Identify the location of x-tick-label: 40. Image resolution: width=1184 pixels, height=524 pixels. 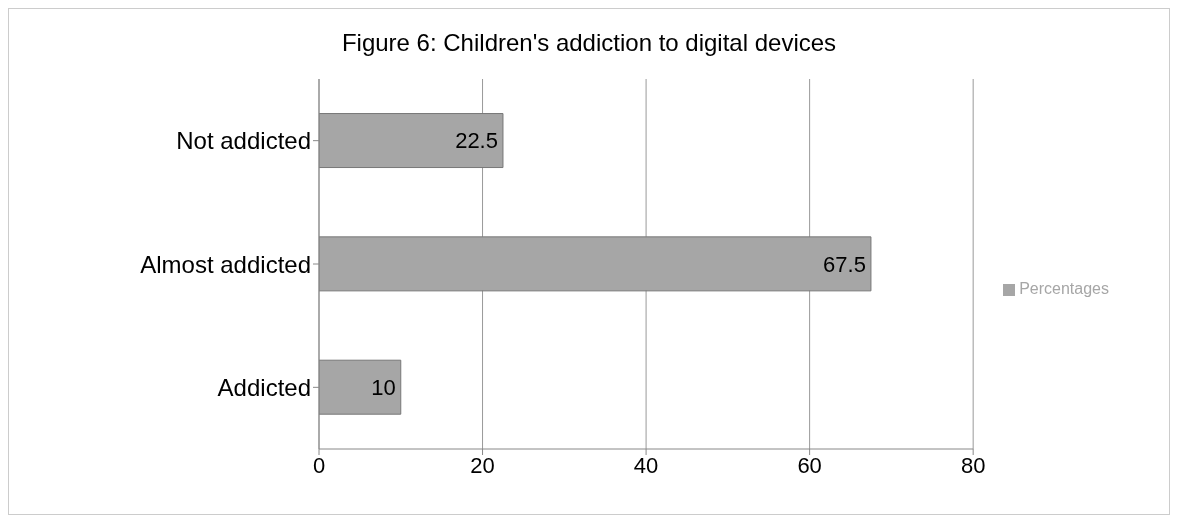
(646, 465).